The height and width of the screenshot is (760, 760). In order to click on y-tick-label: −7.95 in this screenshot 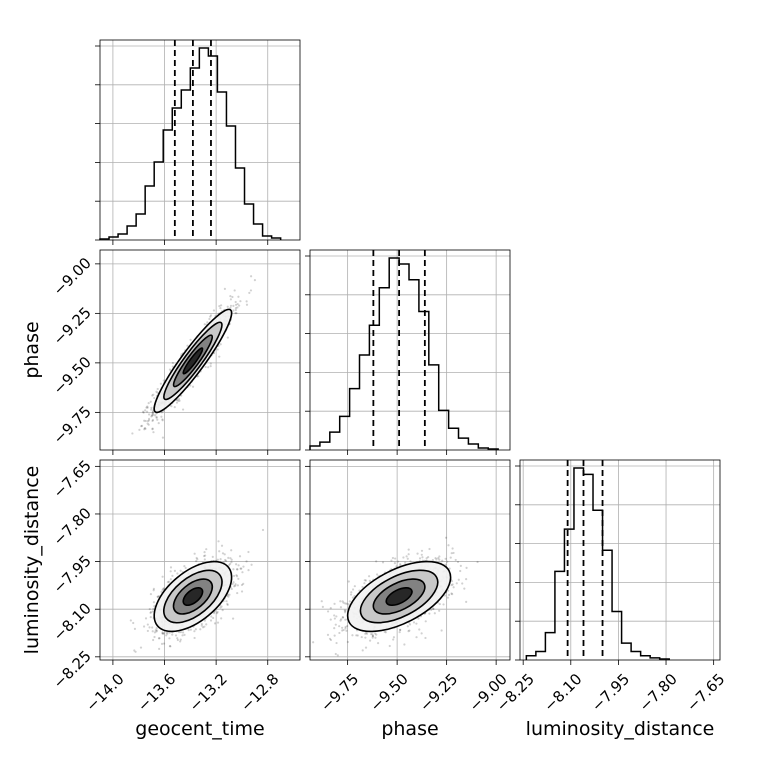, I will do `click(72, 574)`.